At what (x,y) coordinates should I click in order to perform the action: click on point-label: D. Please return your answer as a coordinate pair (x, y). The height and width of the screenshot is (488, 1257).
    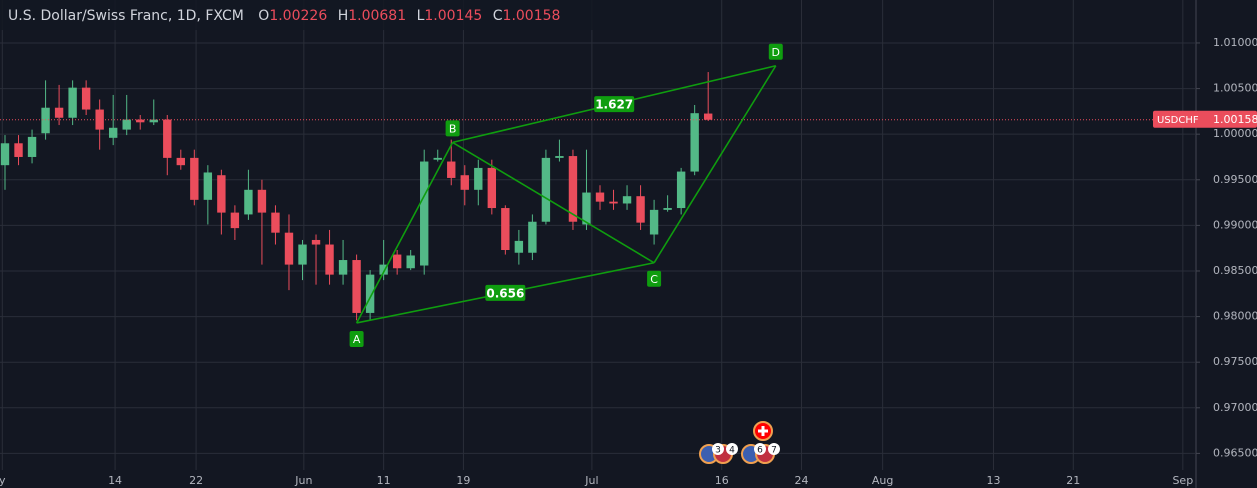
    Looking at the image, I should click on (776, 52).